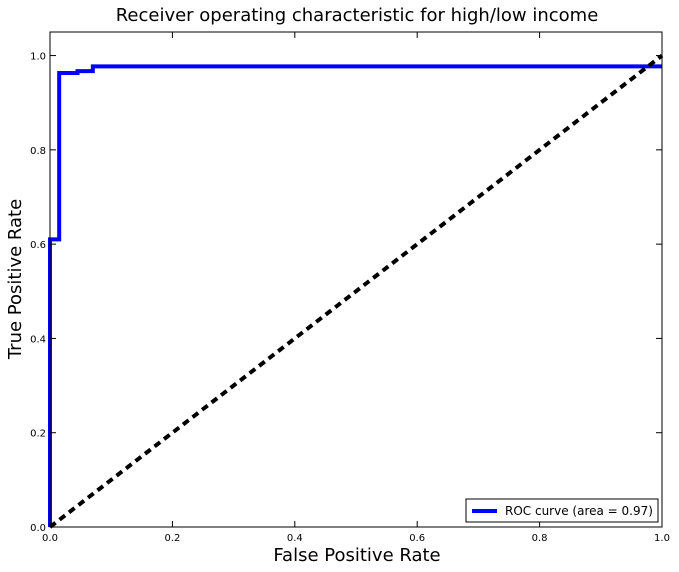 Image resolution: width=679 pixels, height=572 pixels. What do you see at coordinates (38, 57) in the screenshot?
I see `y-tick-label: 1.0` at bounding box center [38, 57].